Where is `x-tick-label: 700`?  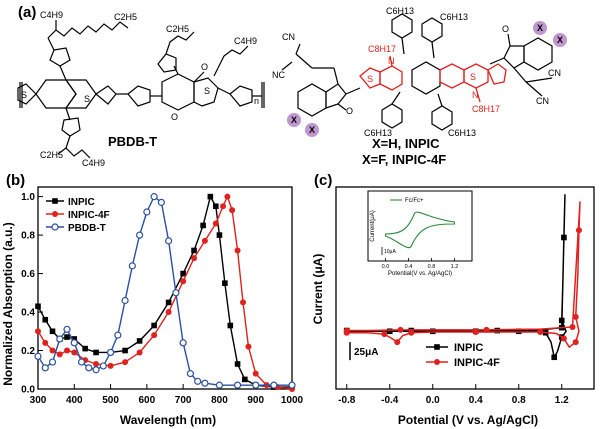
x-tick-label: 700 is located at coordinates (183, 400).